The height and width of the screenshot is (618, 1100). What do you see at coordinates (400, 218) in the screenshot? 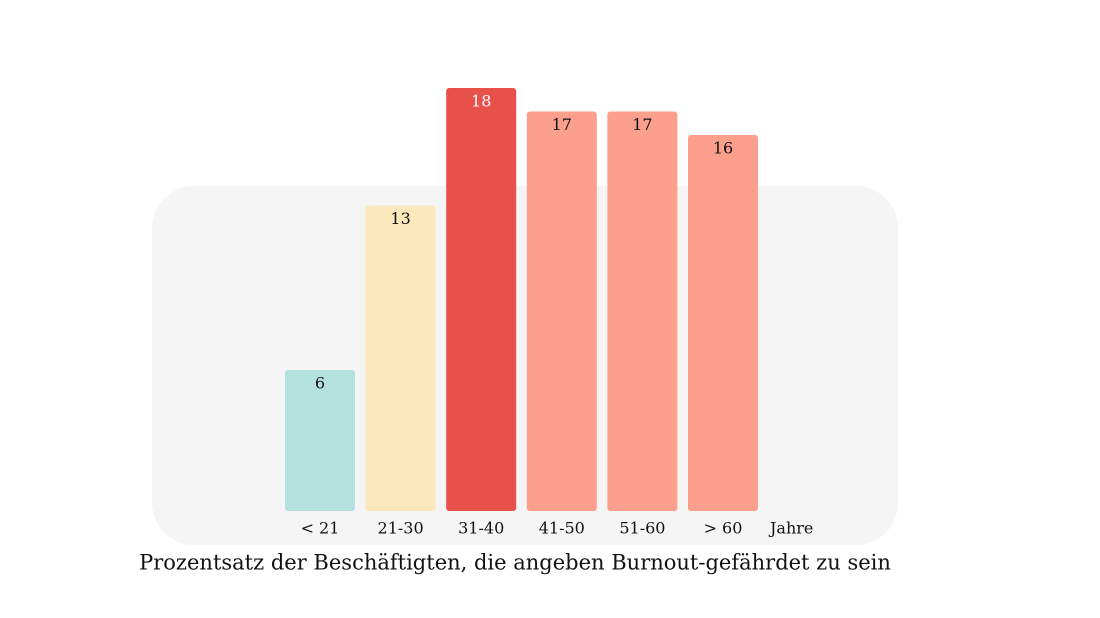
I see `value-label: 13` at bounding box center [400, 218].